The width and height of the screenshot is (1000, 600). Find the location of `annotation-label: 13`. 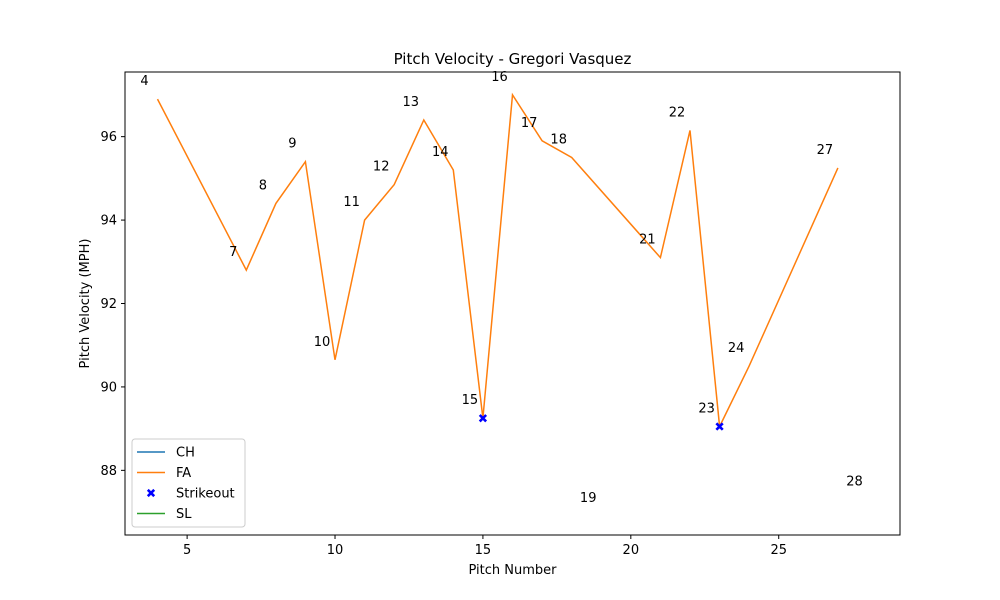

annotation-label: 13 is located at coordinates (411, 102).